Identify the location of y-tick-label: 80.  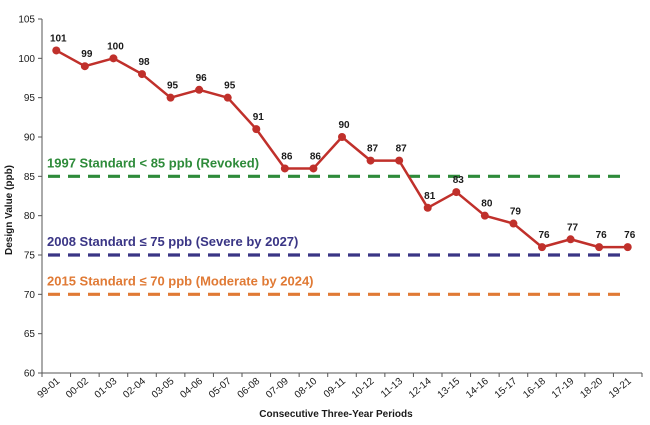
(30, 216).